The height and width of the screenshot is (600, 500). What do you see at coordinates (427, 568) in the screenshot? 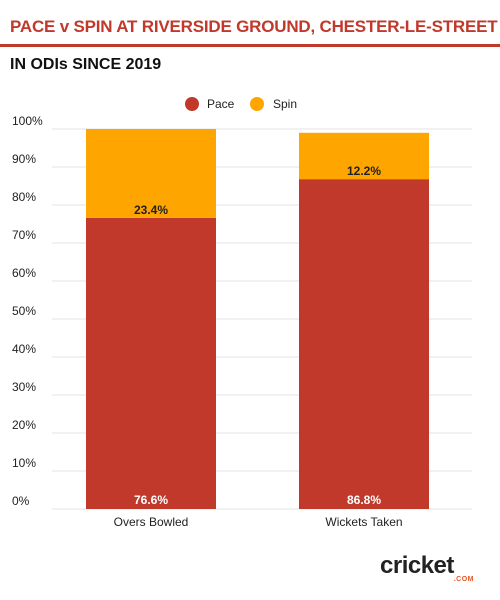
I see `cricket-com-logo: cricket .COM` at bounding box center [427, 568].